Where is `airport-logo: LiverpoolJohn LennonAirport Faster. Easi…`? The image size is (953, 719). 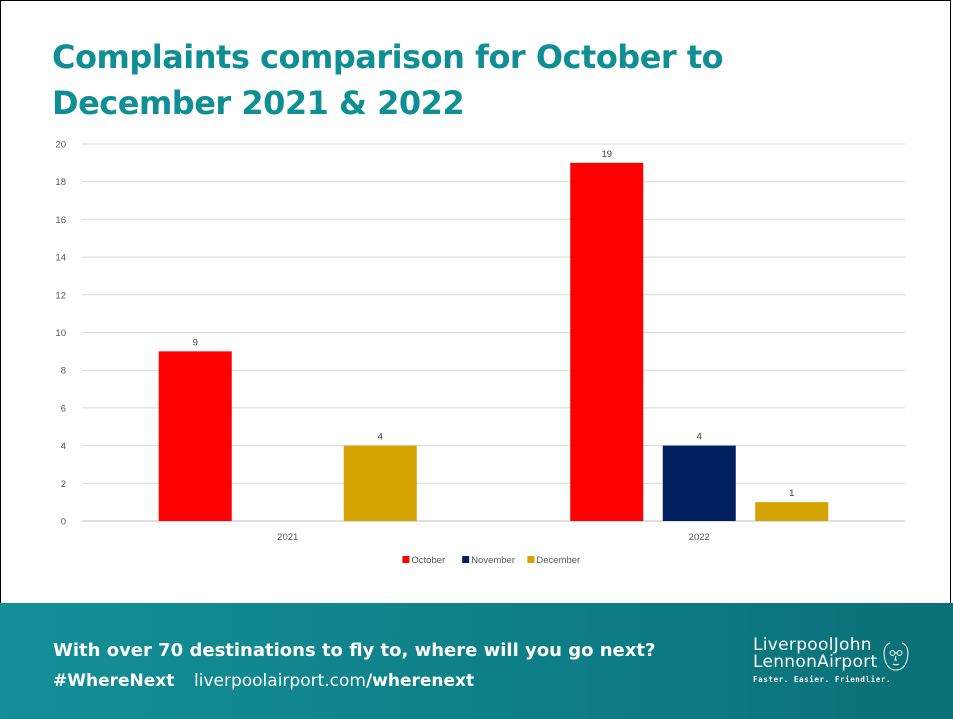
airport-logo: LiverpoolJohn LennonAirport Faster. Easi… is located at coordinates (833, 667).